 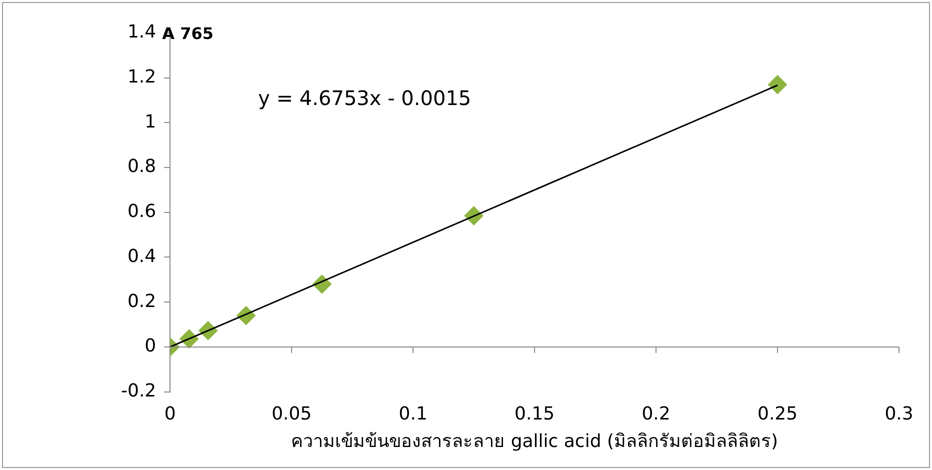 What do you see at coordinates (141, 32) in the screenshot?
I see `y-tick-label: 1.4` at bounding box center [141, 32].